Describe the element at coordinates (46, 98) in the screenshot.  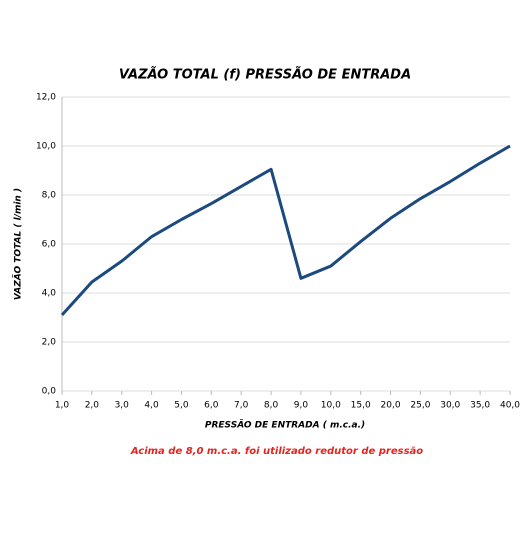
I see `y-tick-label: 12,0` at that location.